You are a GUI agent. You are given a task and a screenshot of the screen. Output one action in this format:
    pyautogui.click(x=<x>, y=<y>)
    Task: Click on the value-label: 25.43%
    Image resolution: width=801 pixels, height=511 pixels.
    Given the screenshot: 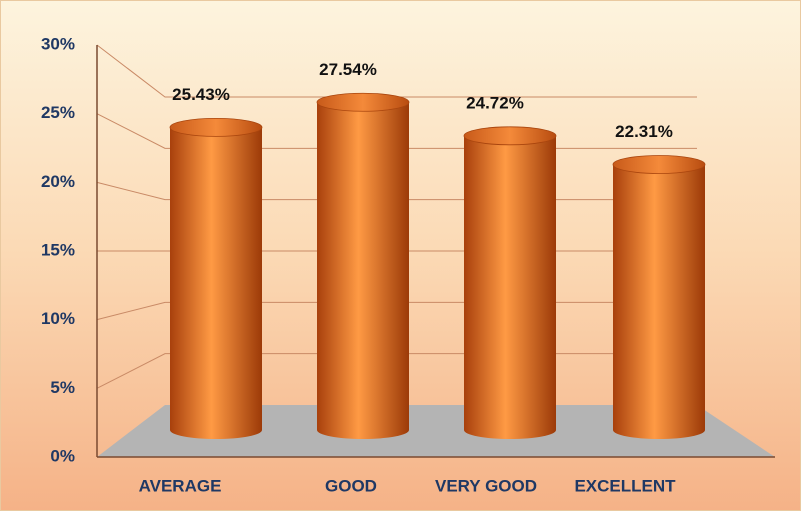 What is the action you would take?
    pyautogui.click(x=201, y=94)
    